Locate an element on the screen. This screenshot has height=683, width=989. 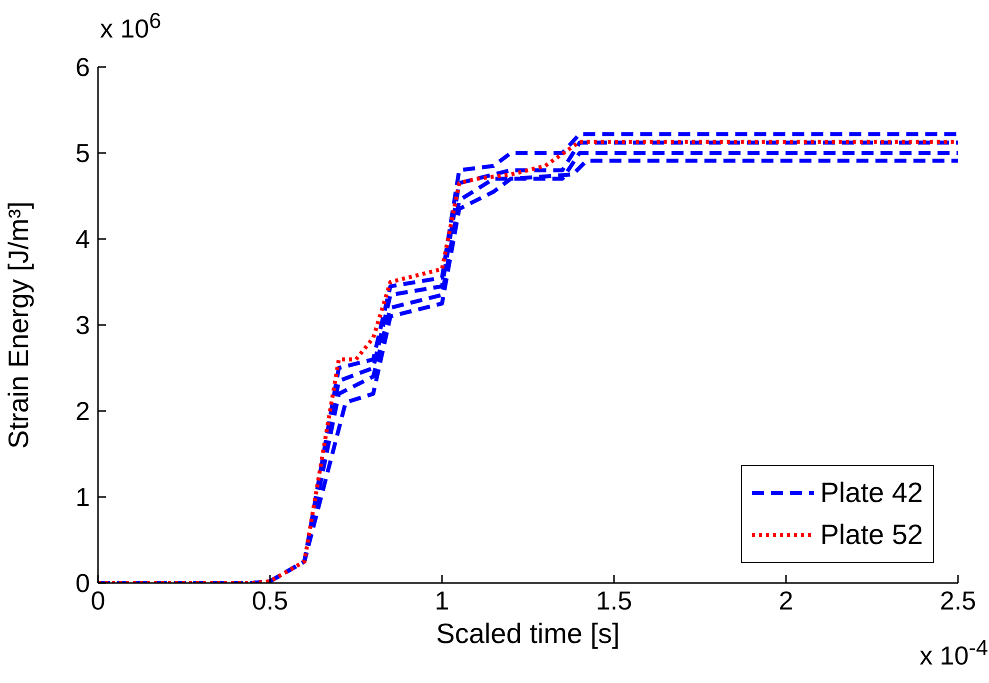
x-tick-label: 2 is located at coordinates (786, 600).